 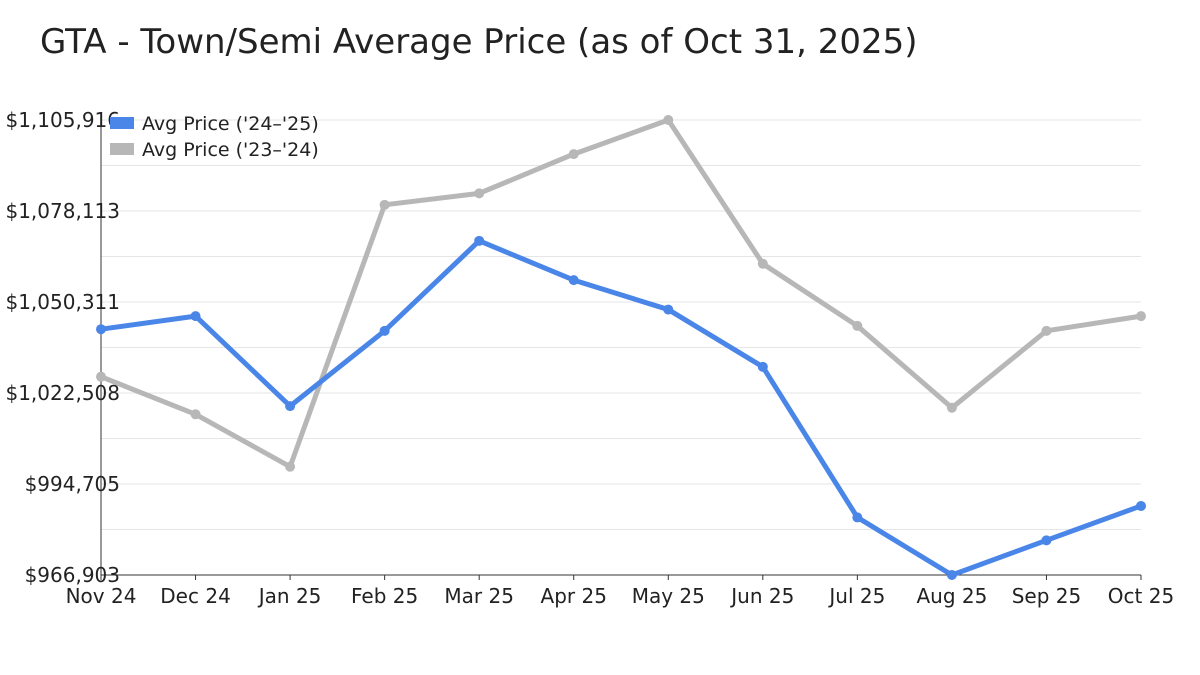 What do you see at coordinates (62, 302) in the screenshot?
I see `y-tick-label: $1,050,311` at bounding box center [62, 302].